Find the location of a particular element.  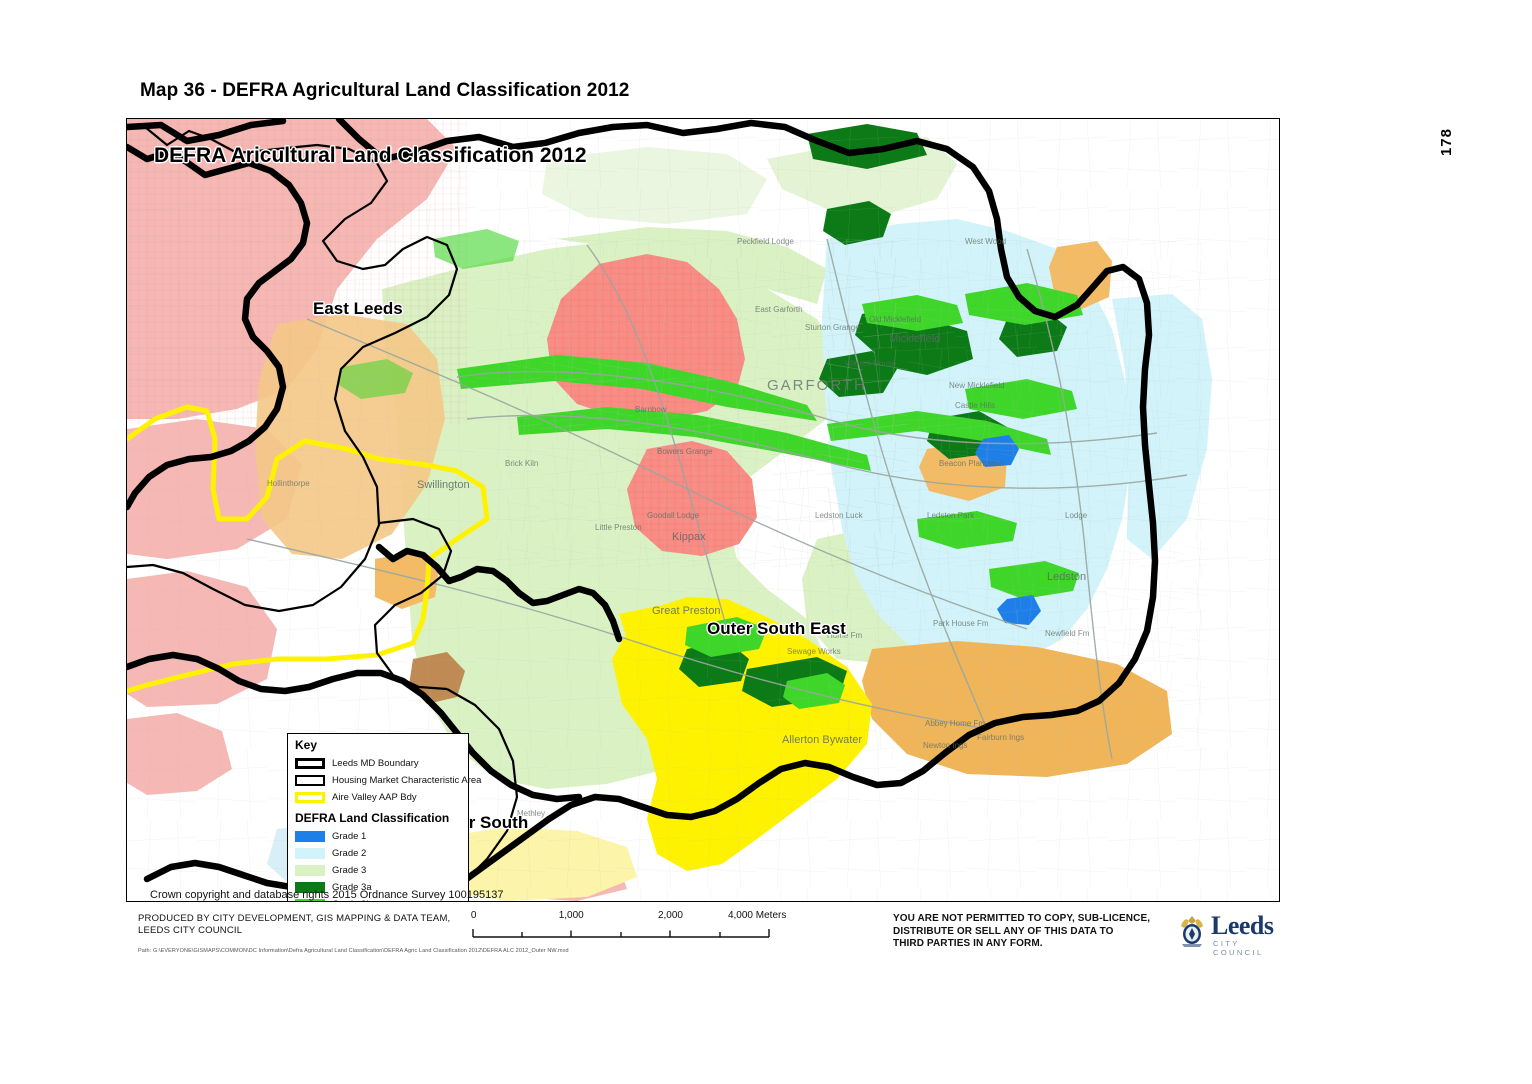

area-label-east-leeds: East Leeds is located at coordinates (358, 308).